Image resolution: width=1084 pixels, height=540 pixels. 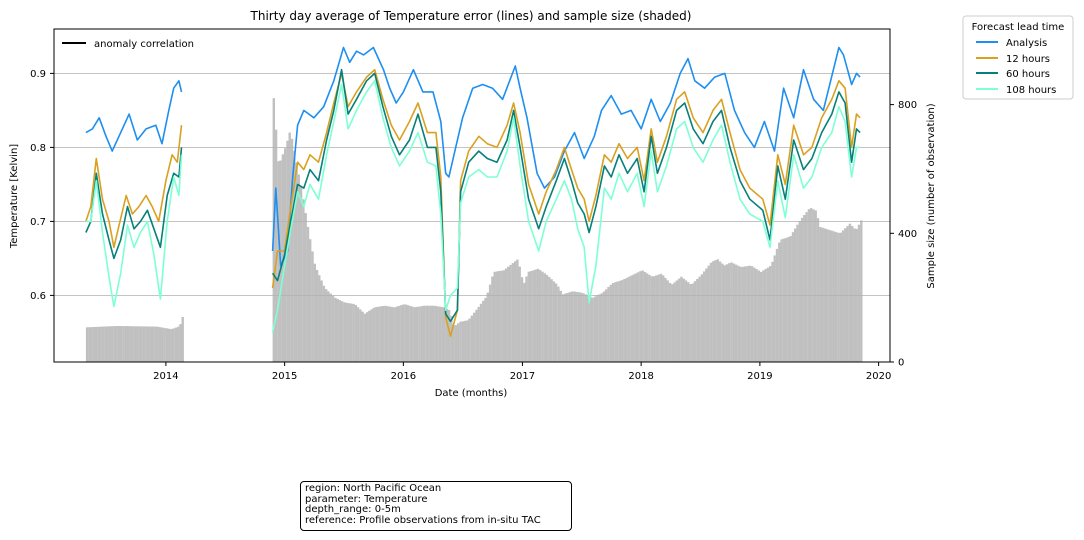 What do you see at coordinates (1028, 74) in the screenshot?
I see `legend-label-60-hours: 60 hours` at bounding box center [1028, 74].